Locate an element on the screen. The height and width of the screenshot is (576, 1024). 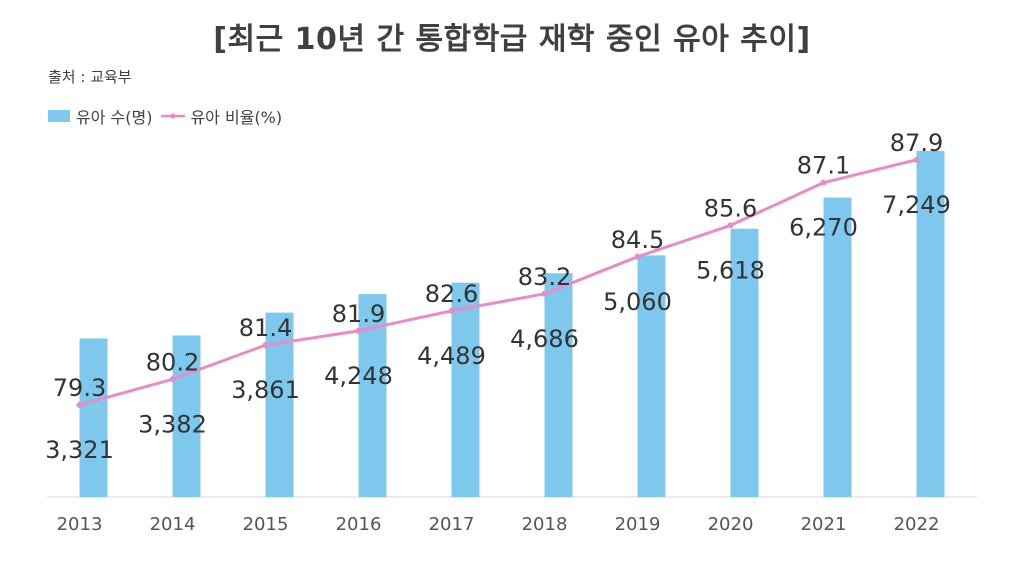
bar-2014 is located at coordinates (186, 416).